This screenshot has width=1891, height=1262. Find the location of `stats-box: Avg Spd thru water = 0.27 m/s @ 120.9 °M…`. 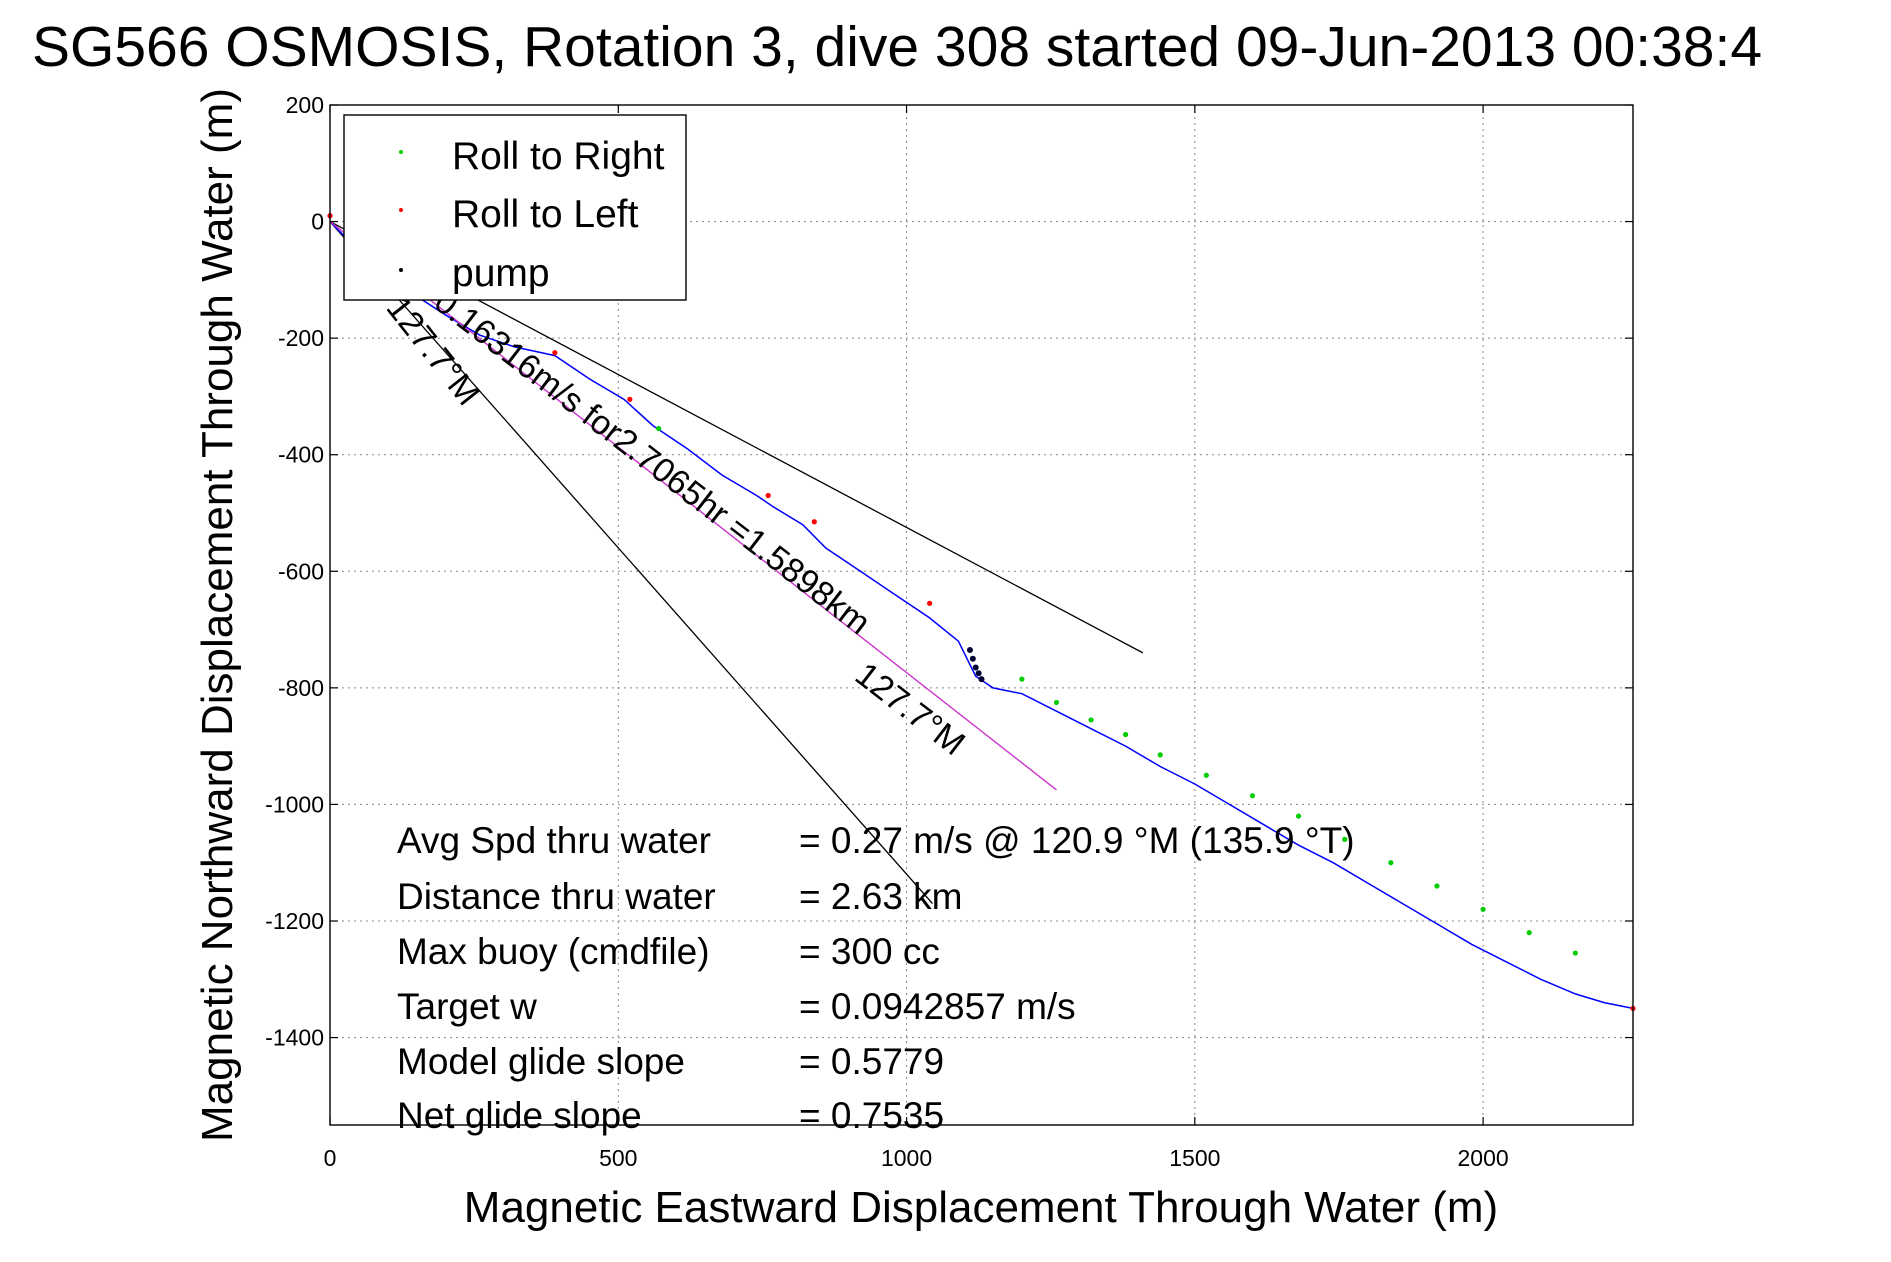

stats-box: Avg Spd thru water = 0.27 m/s @ 120.9 °M… is located at coordinates (876, 978).